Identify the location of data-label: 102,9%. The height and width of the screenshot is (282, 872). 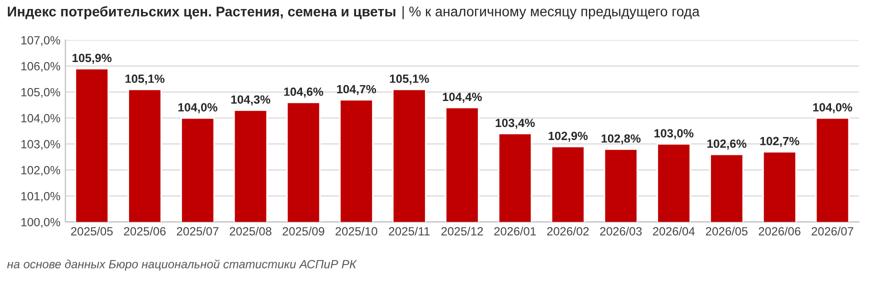
(568, 137).